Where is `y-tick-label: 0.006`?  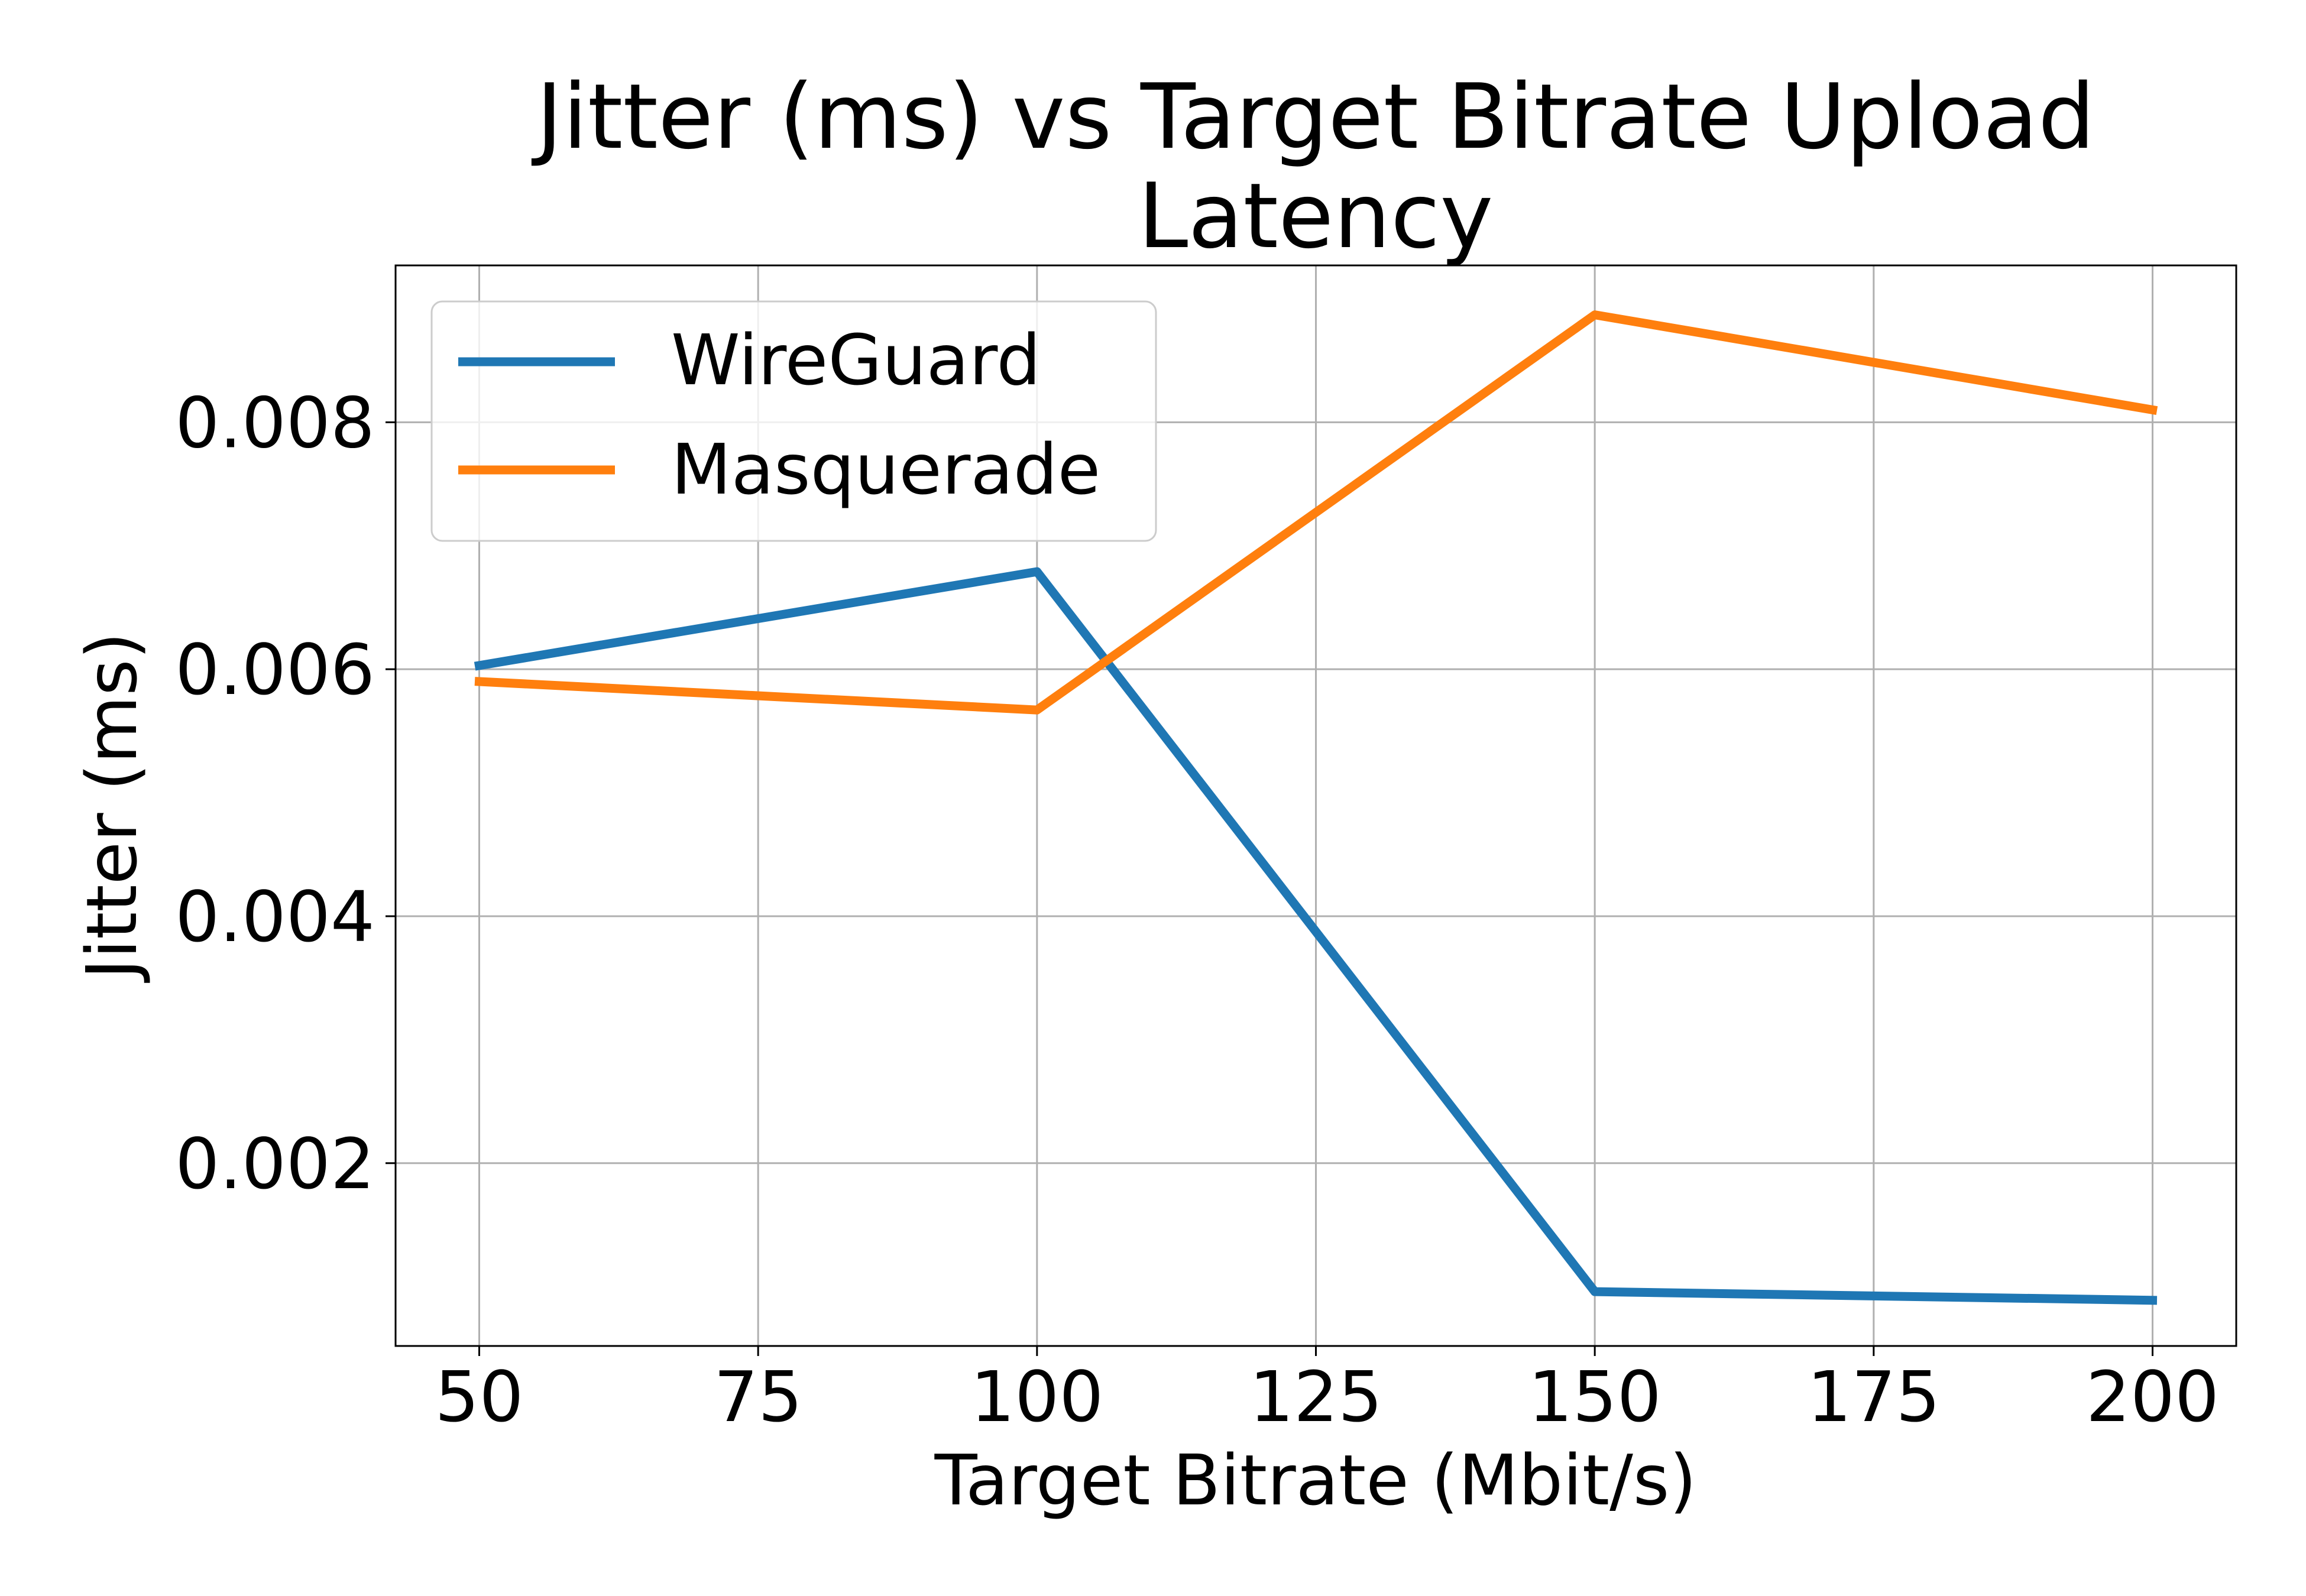 y-tick-label: 0.006 is located at coordinates (275, 670).